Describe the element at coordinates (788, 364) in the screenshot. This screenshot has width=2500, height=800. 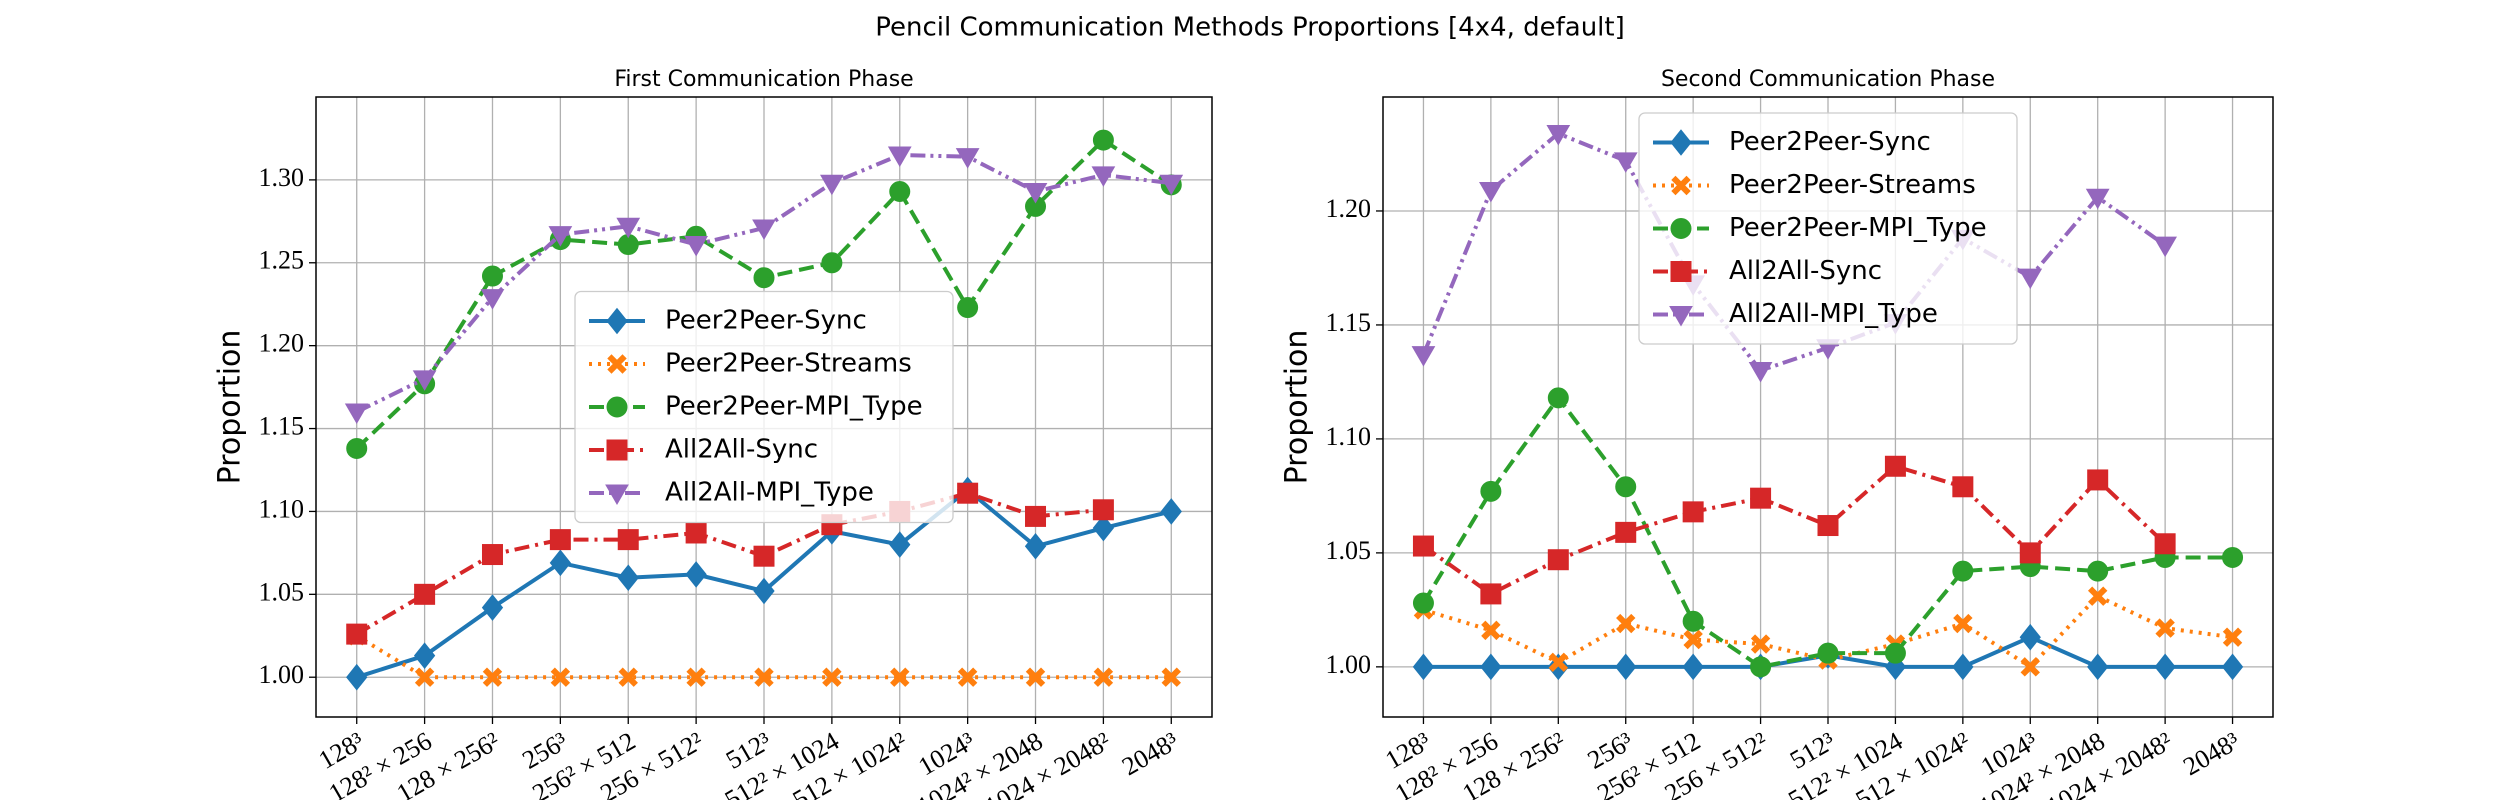
I see `legend-label: Peer2Peer-Streams` at that location.